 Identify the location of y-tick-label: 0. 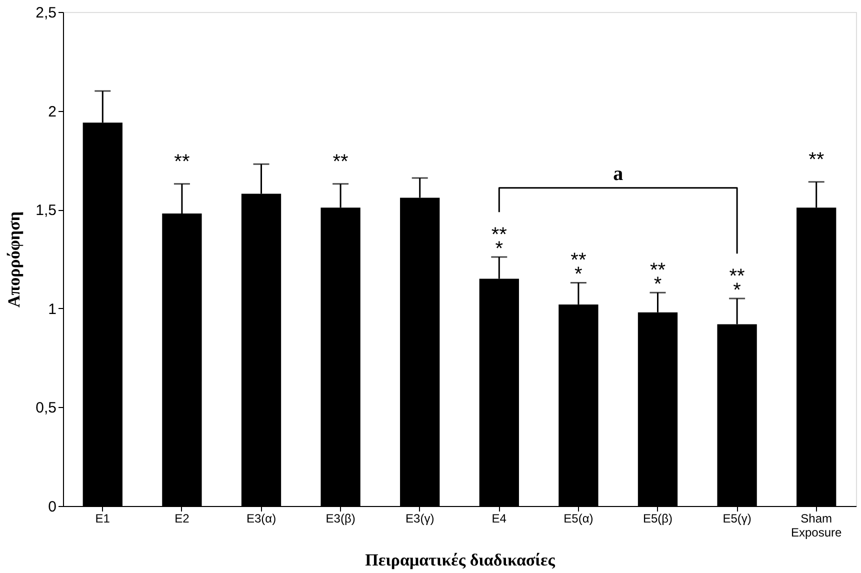
(52, 507).